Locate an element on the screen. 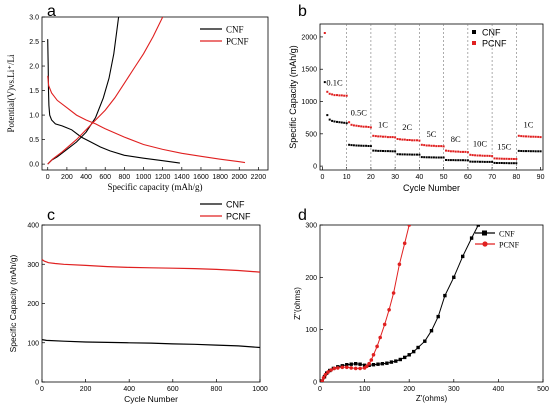  y-axis-label: Z''(ohms) is located at coordinates (297, 303).